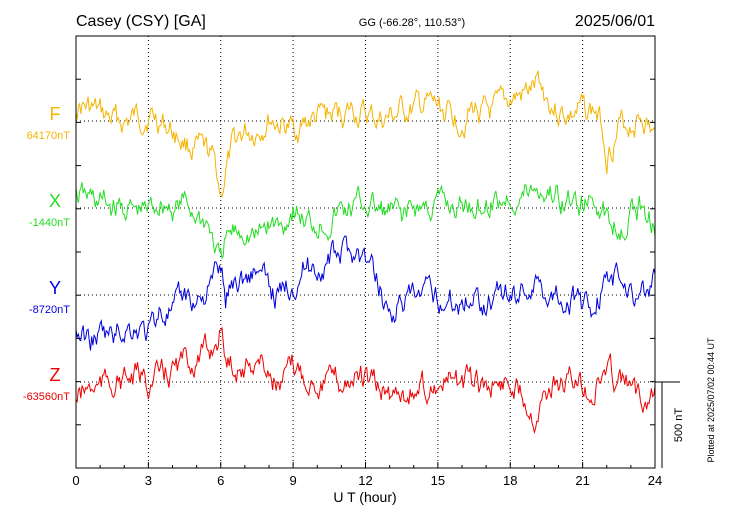  What do you see at coordinates (364, 497) in the screenshot?
I see `x-axis-label: U T (hour)` at bounding box center [364, 497].